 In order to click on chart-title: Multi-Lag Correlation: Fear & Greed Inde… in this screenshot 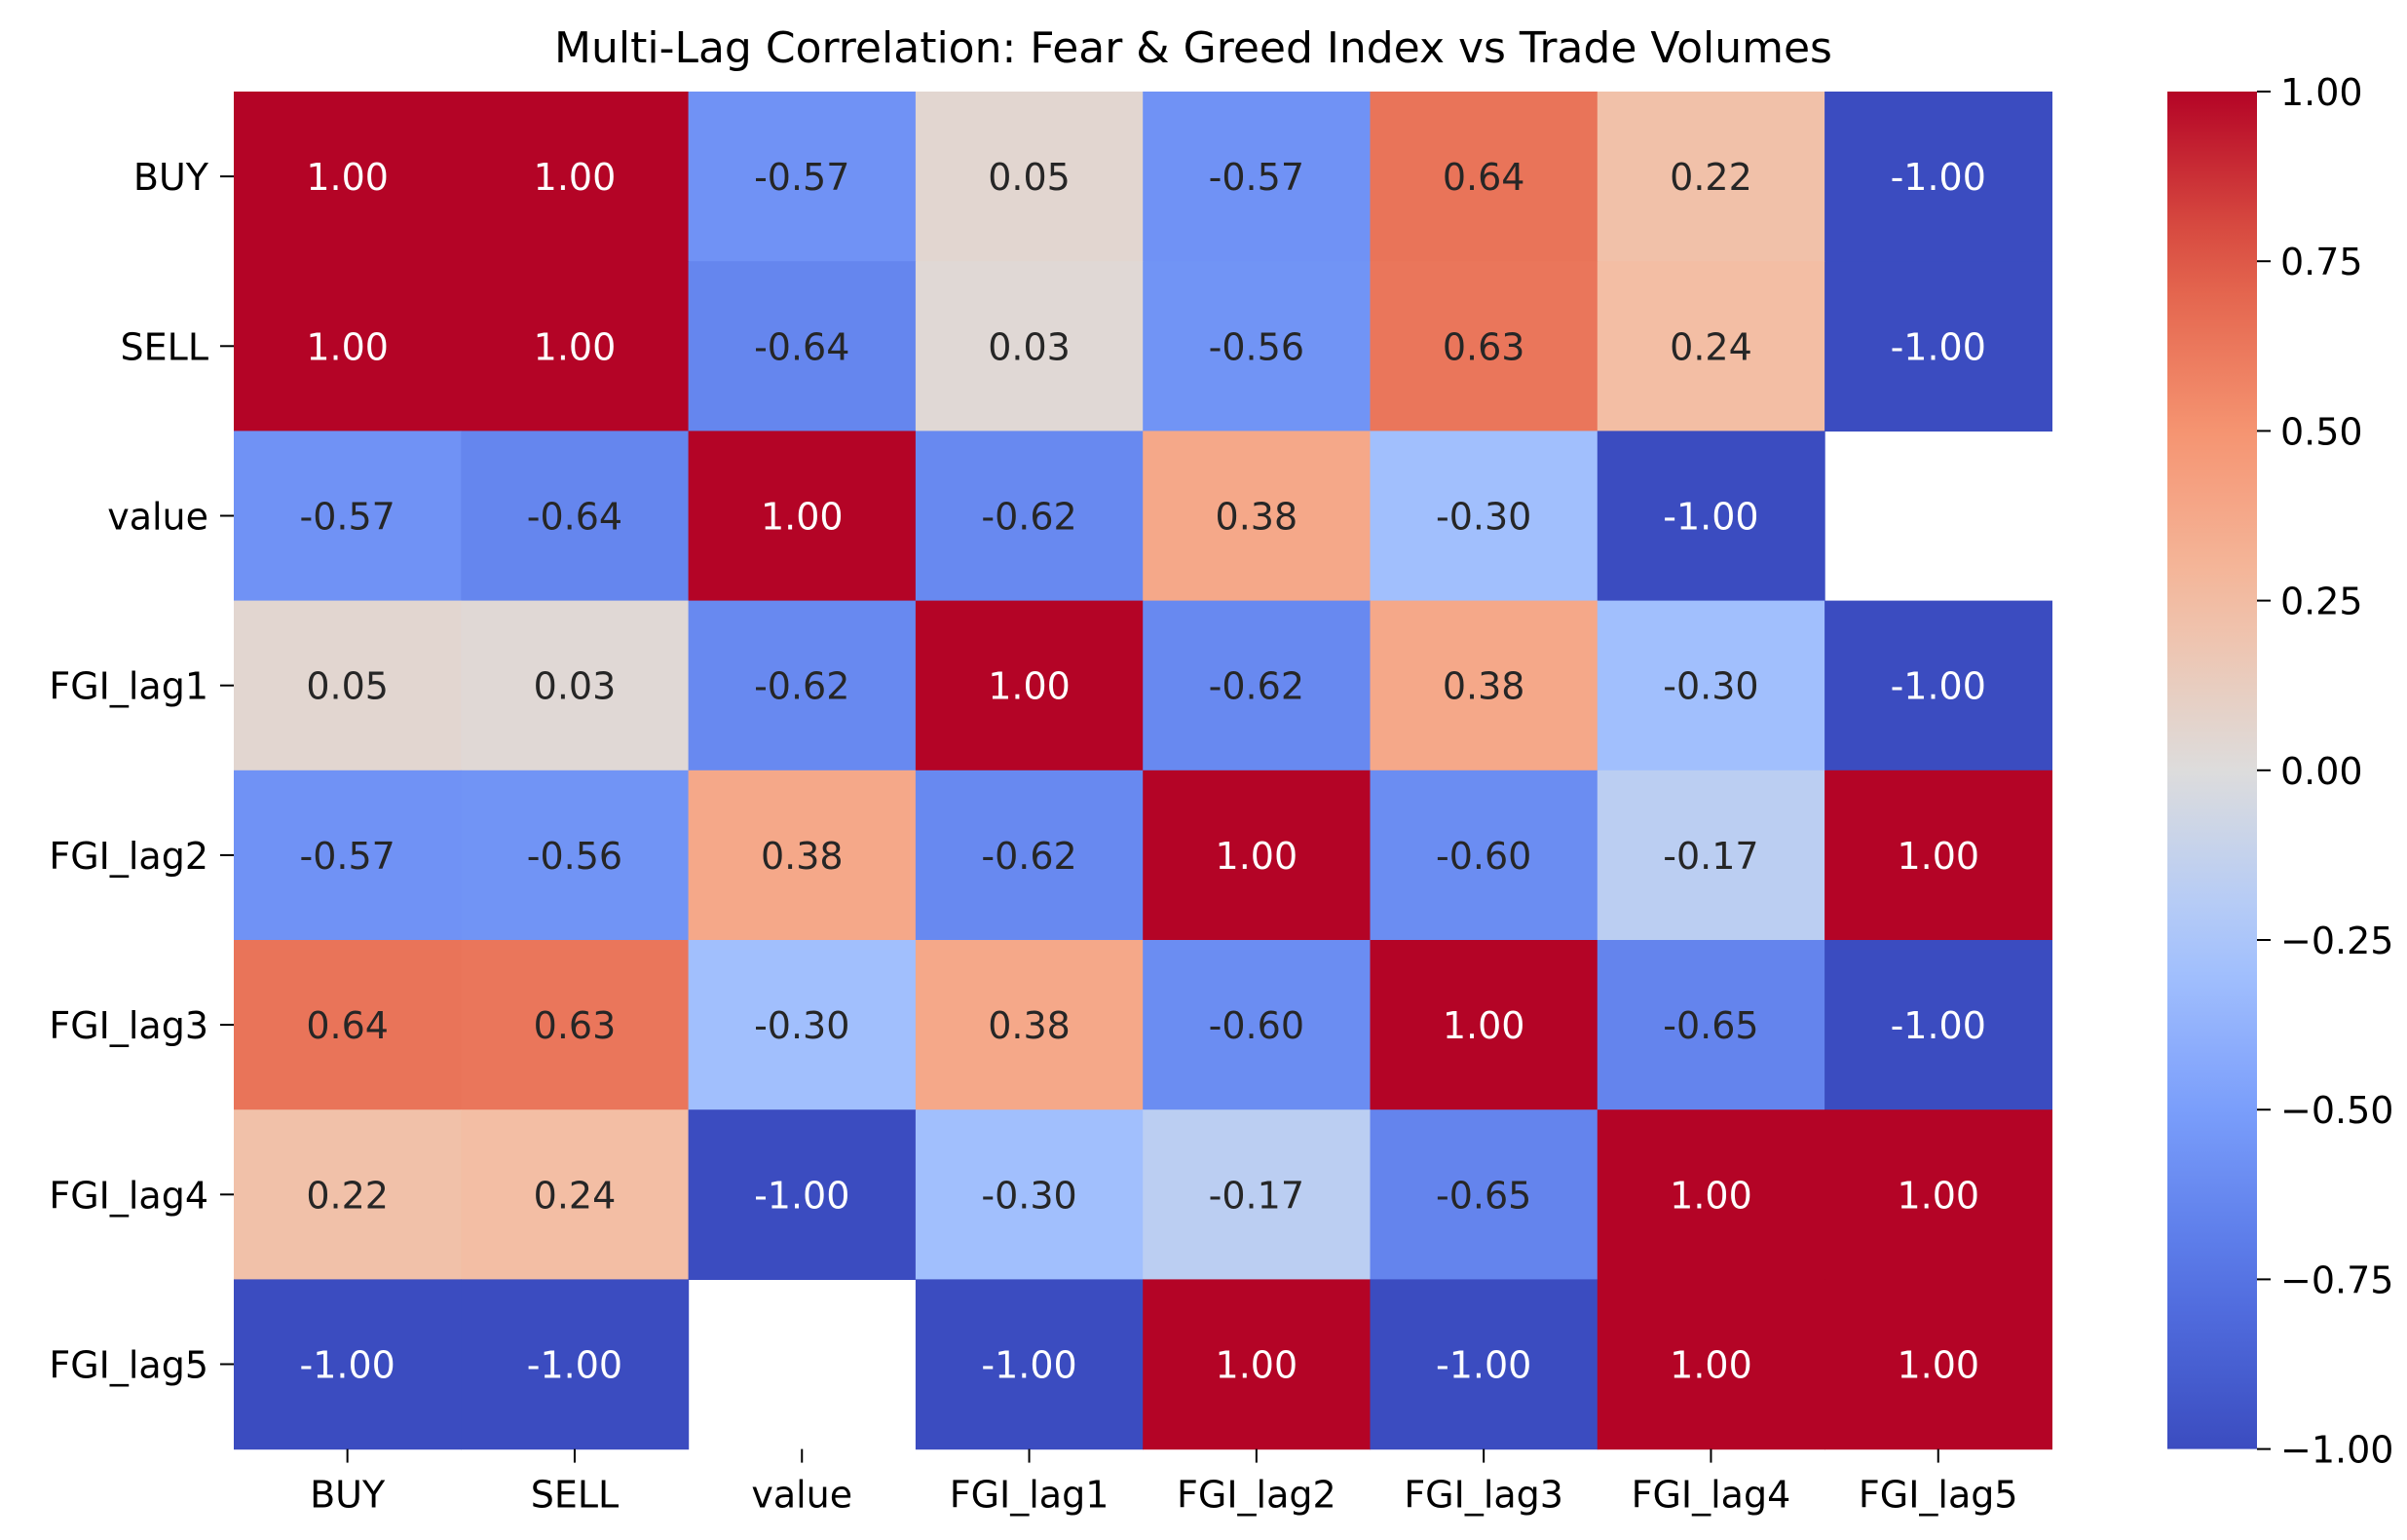, I will do `click(1193, 48)`.